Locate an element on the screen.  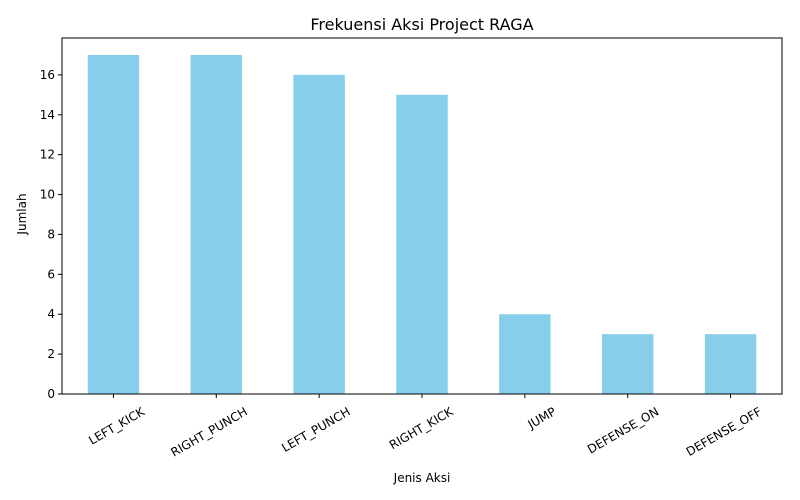
x-tick-label: RIGHT_PUNCH is located at coordinates (208, 431).